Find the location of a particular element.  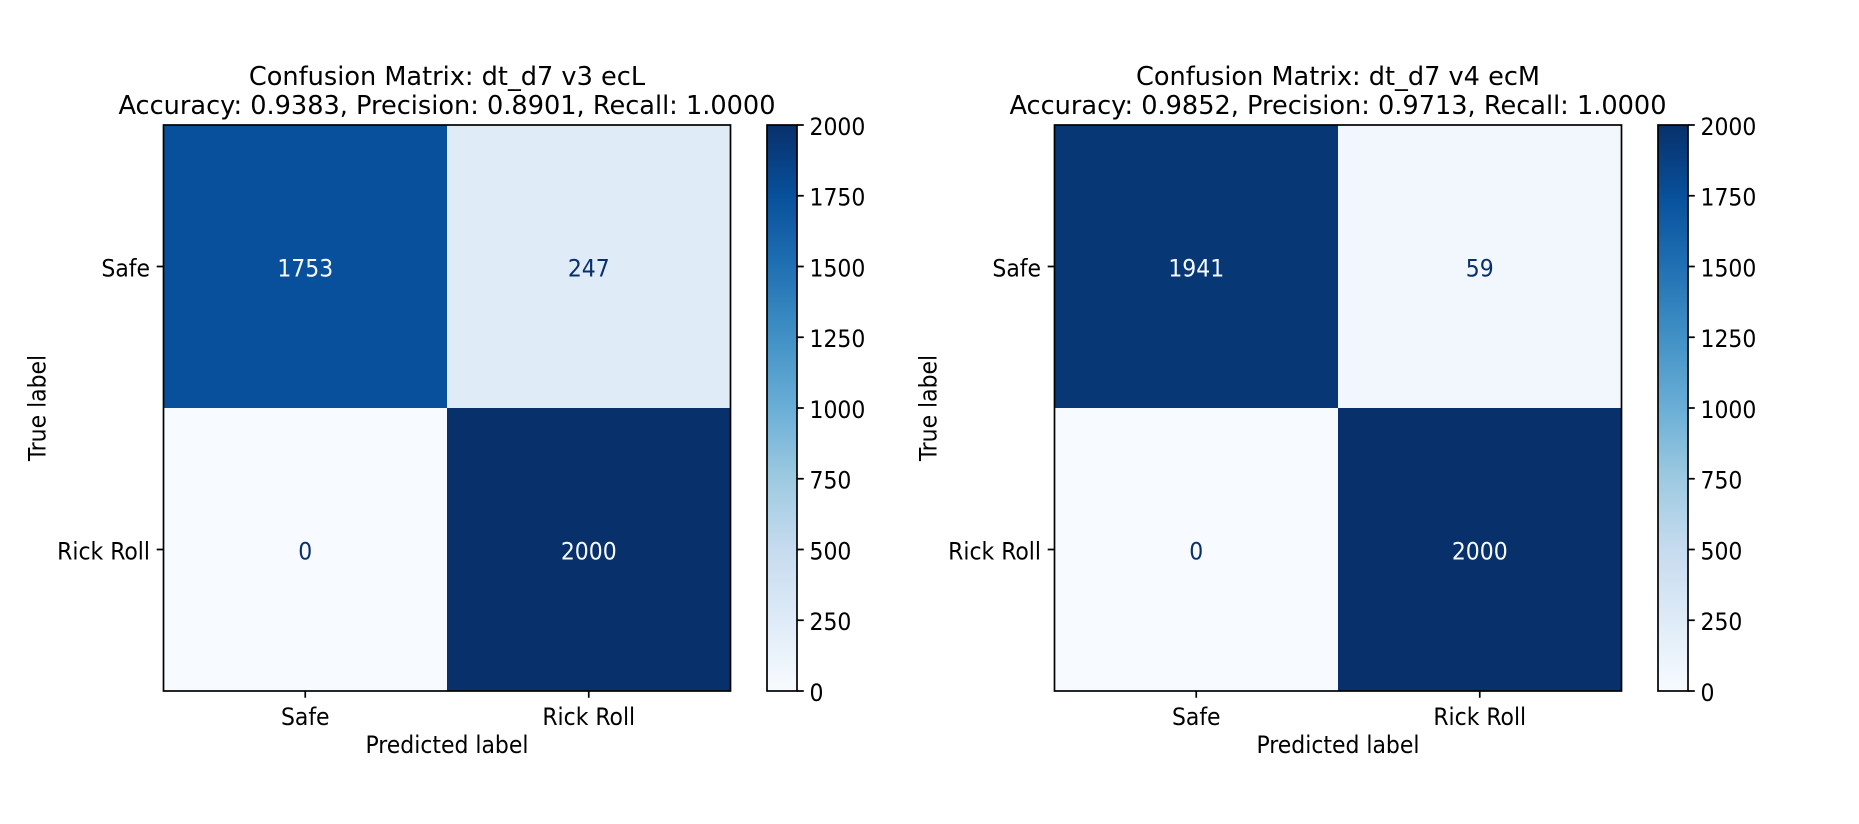

cell-value: 59 is located at coordinates (1480, 267).